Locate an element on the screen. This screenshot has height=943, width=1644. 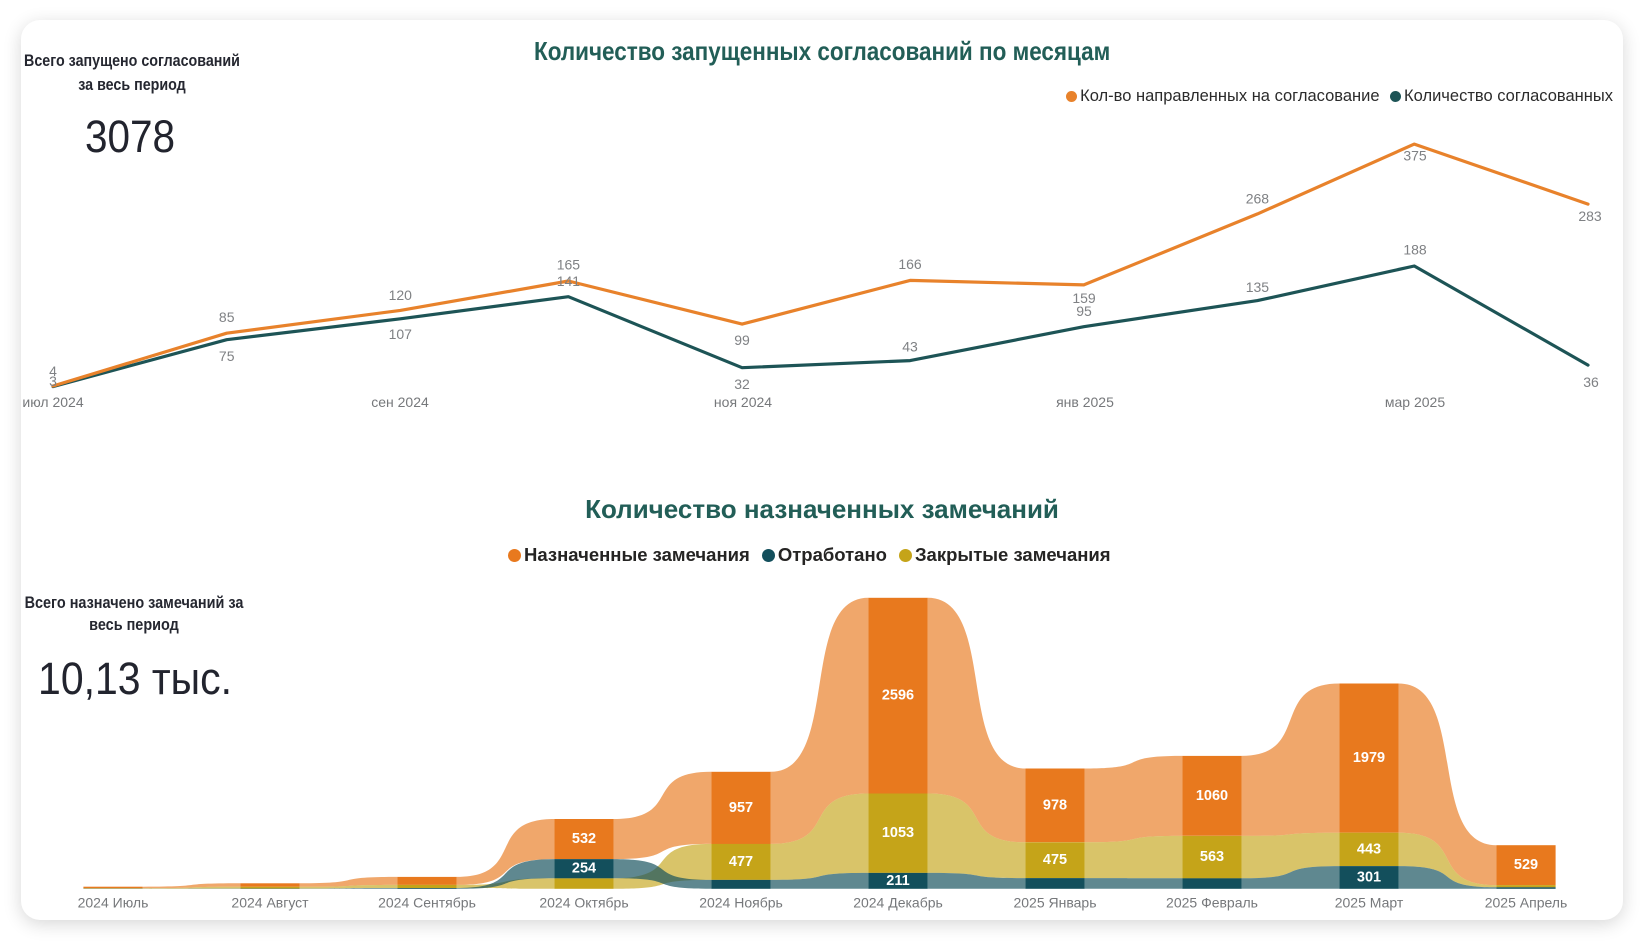
svg-text: 2024 Июль is located at coordinates (113, 903).